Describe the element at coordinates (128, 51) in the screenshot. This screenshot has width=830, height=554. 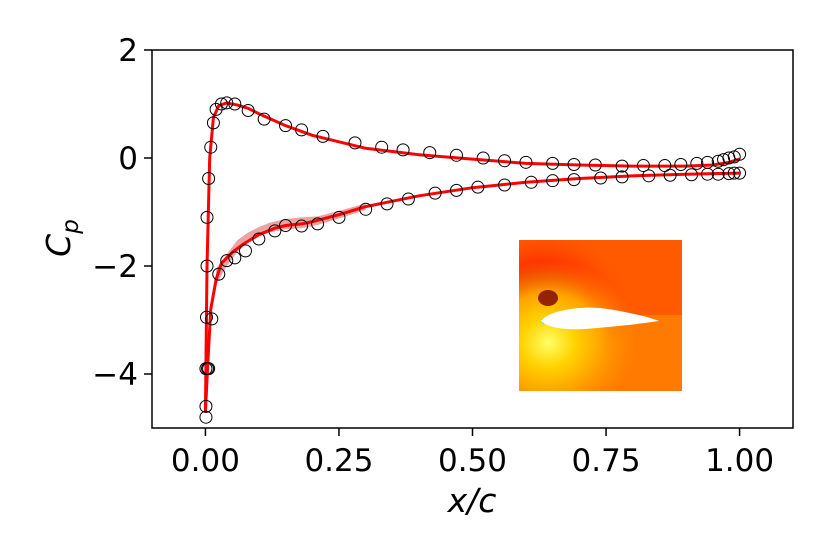
I see `y-tick-label: 2` at that location.